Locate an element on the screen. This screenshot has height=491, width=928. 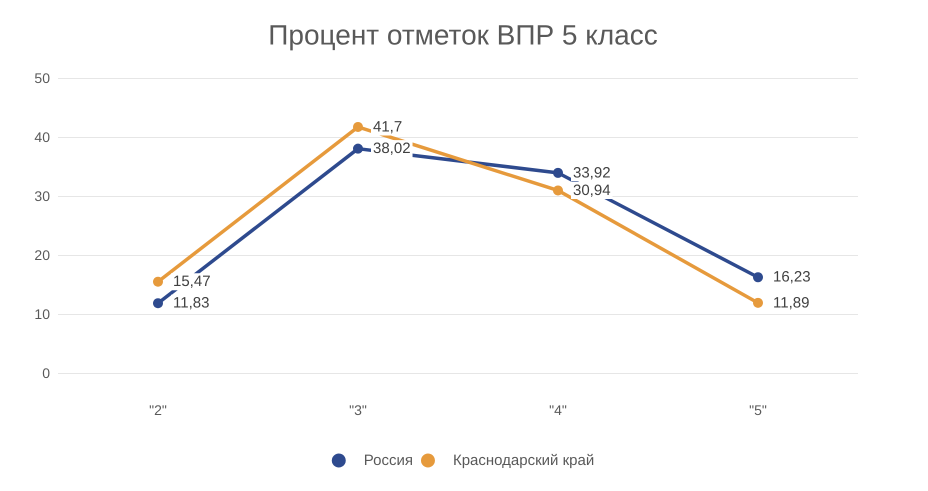
y-tick-label: 30 is located at coordinates (42, 196).